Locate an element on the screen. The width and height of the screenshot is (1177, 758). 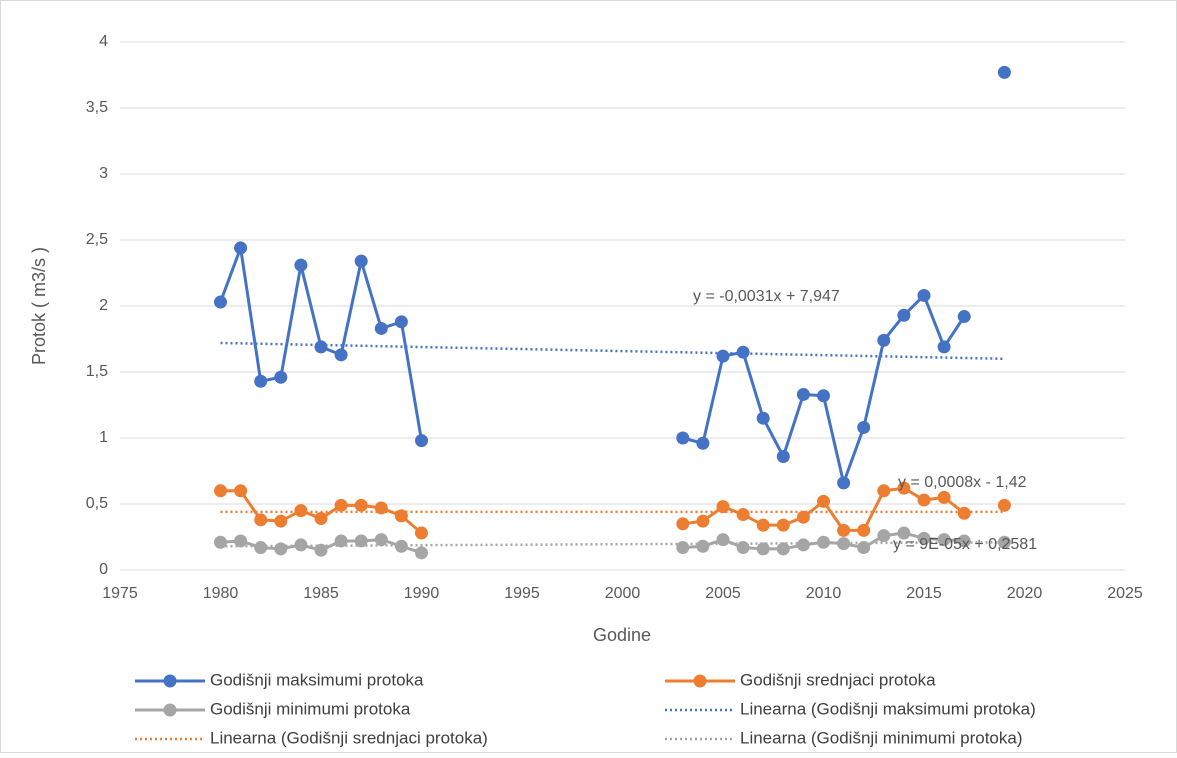
legend-label: Linearna (Godišnji maksimumi protoka) is located at coordinates (888, 708).